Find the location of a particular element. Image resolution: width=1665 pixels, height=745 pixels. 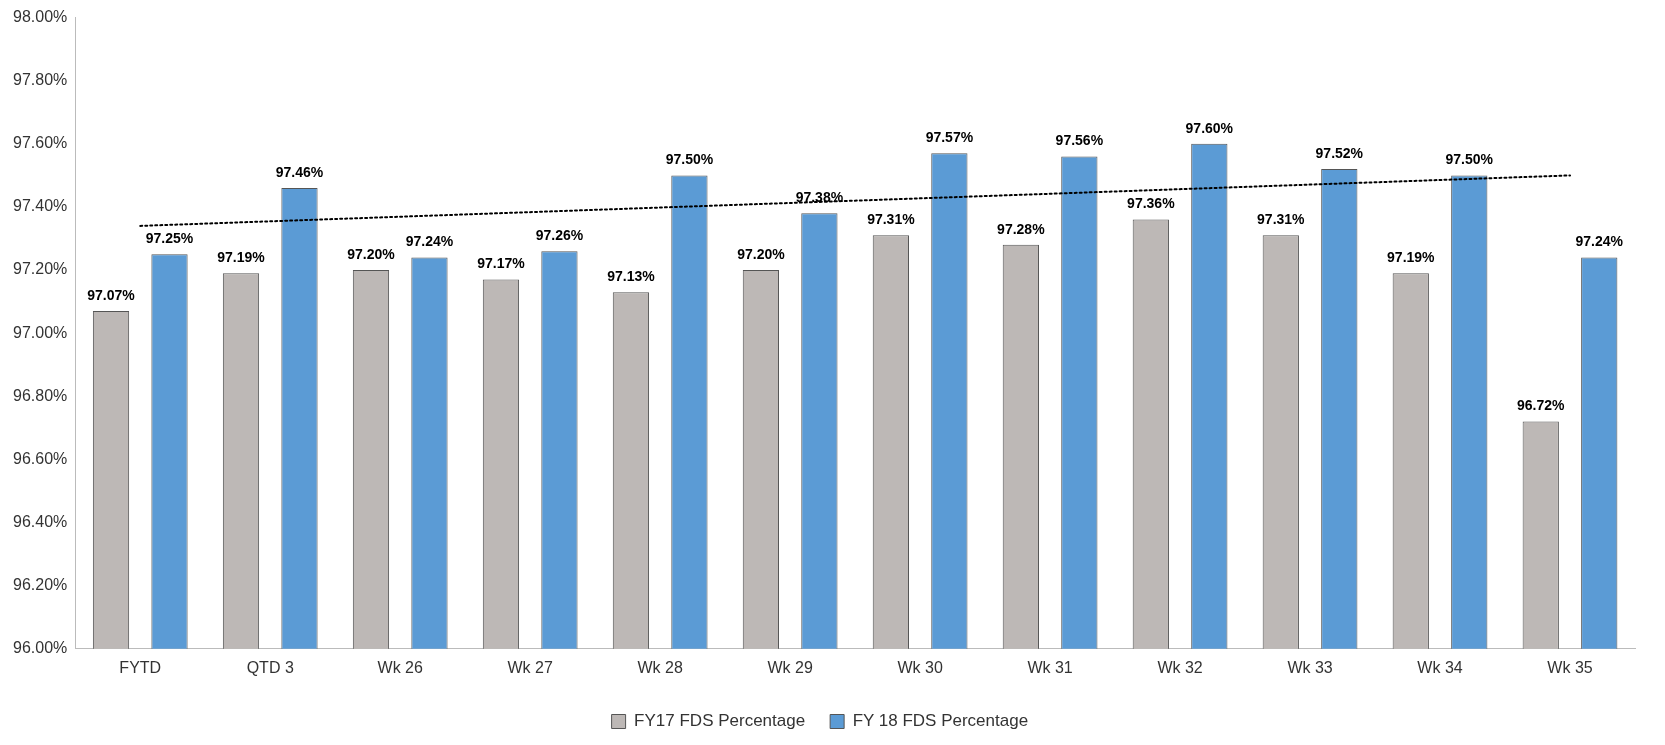

data-label: 97.28% is located at coordinates (1021, 228).